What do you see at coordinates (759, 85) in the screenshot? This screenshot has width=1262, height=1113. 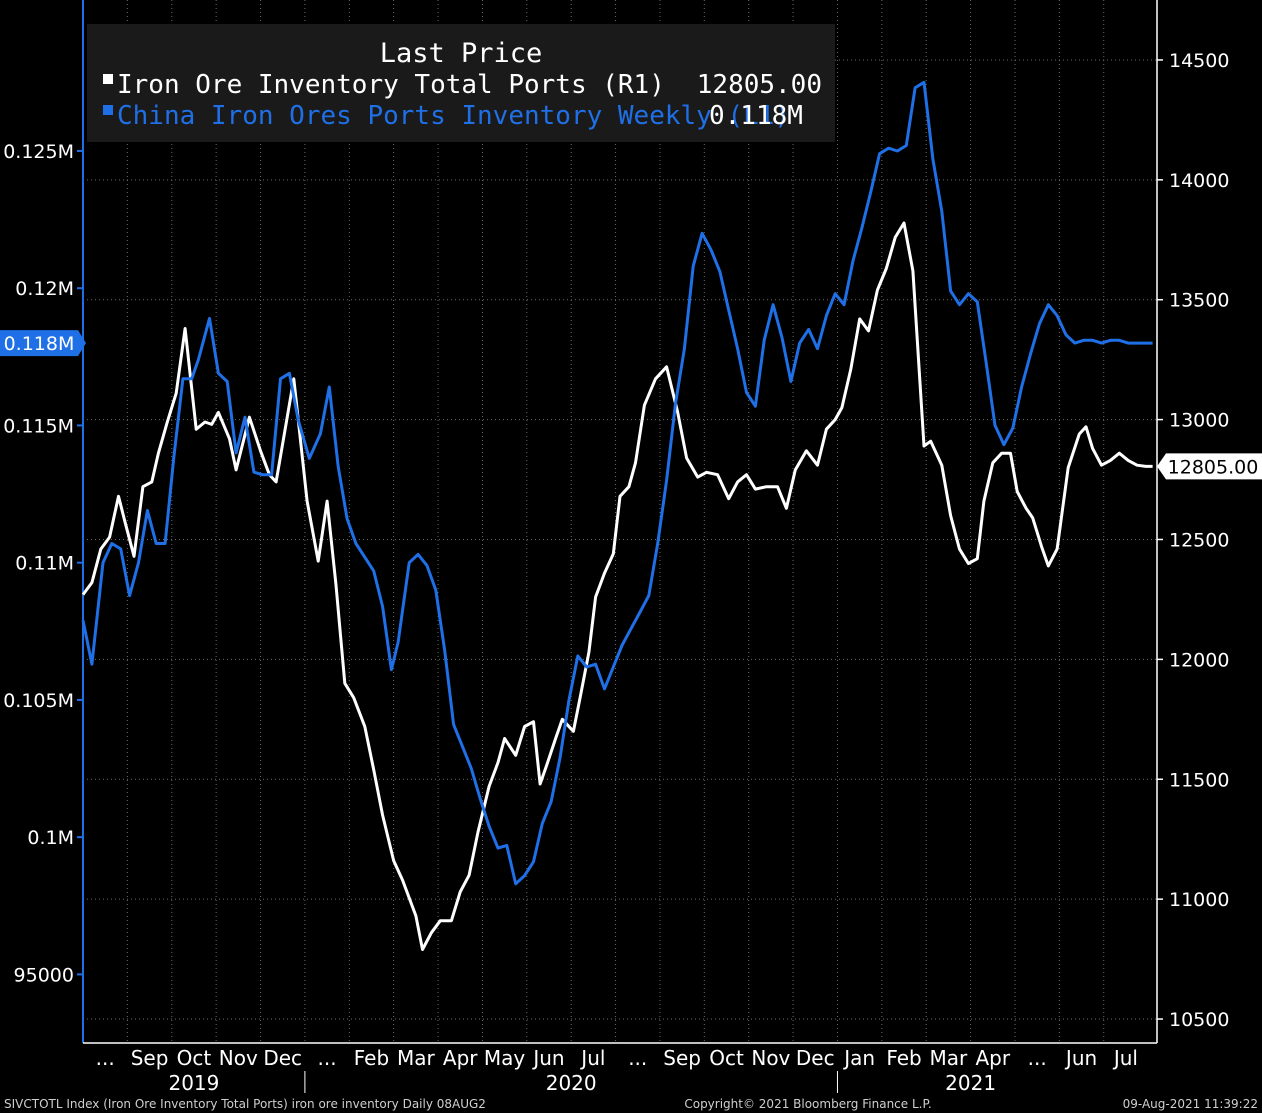 I see `legend-value-total-ports: 12805.00` at bounding box center [759, 85].